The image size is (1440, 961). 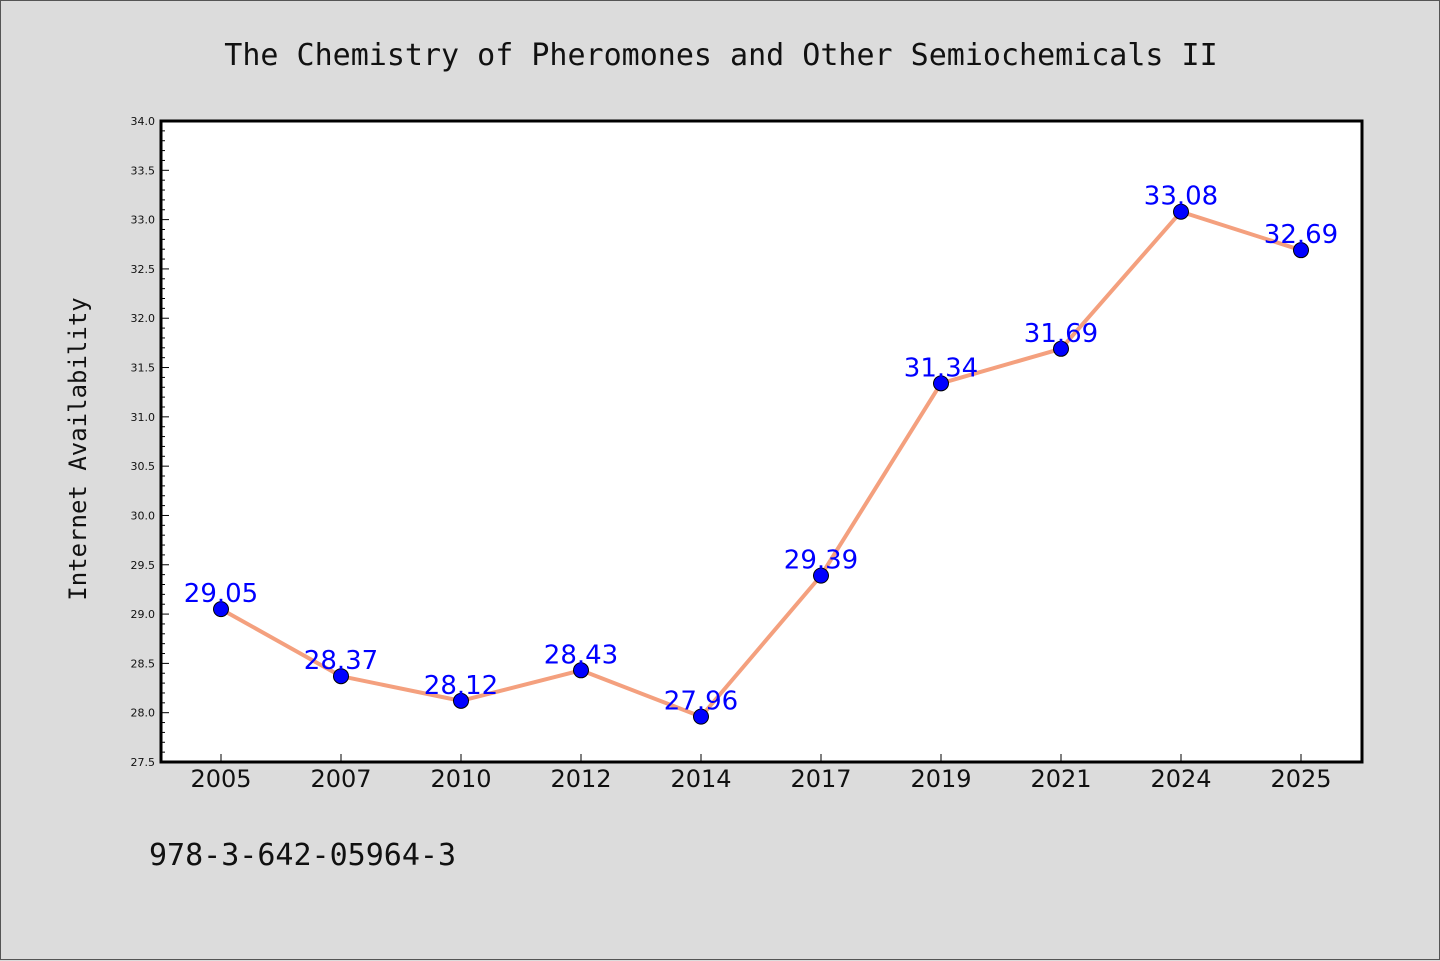 I want to click on y-tick-label: 29.0, so click(x=143, y=614).